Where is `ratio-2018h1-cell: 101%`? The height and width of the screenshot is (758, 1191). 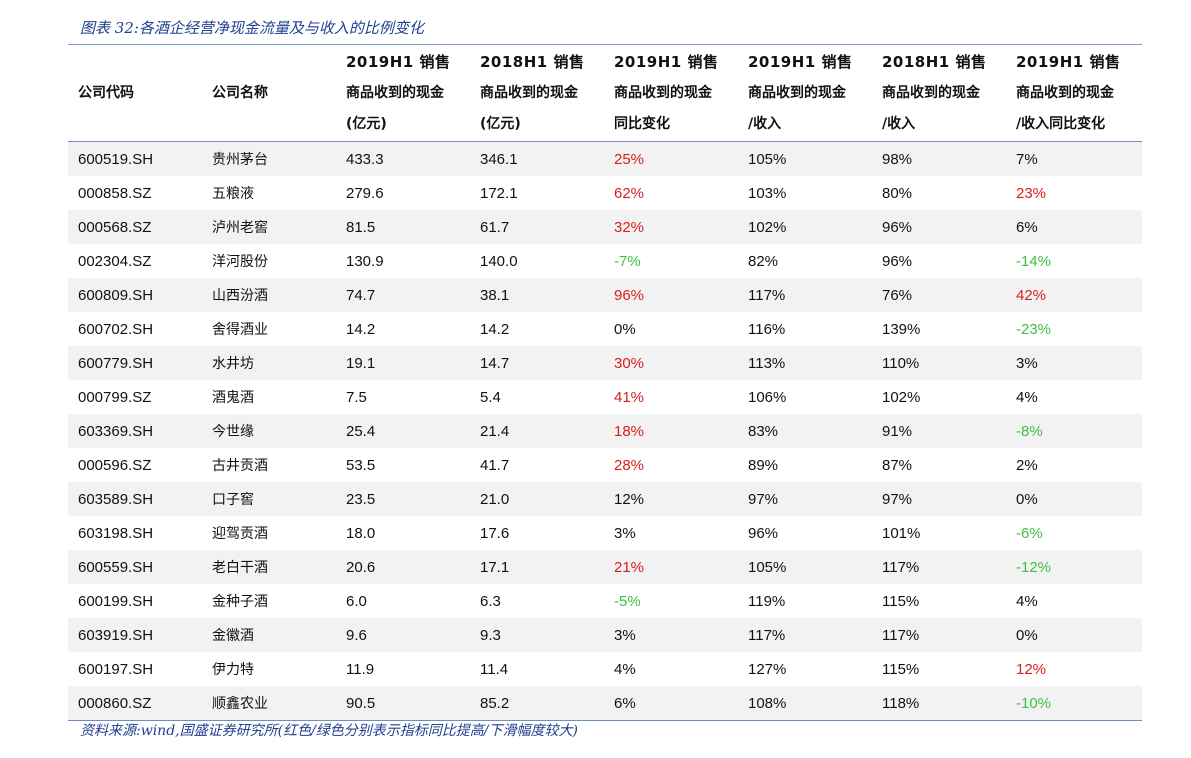
ratio-2018h1-cell: 101% is located at coordinates (901, 533).